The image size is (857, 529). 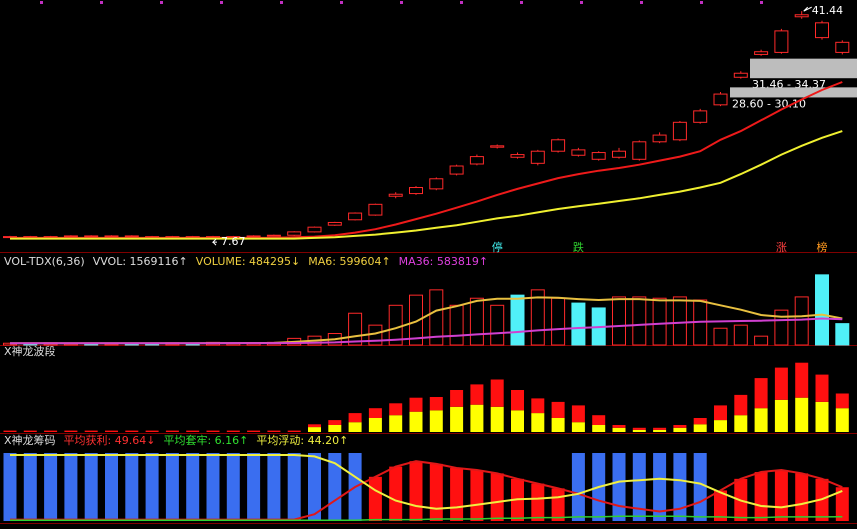 I want to click on panel-header: 平均获利: 49.64↓, so click(x=110, y=440).